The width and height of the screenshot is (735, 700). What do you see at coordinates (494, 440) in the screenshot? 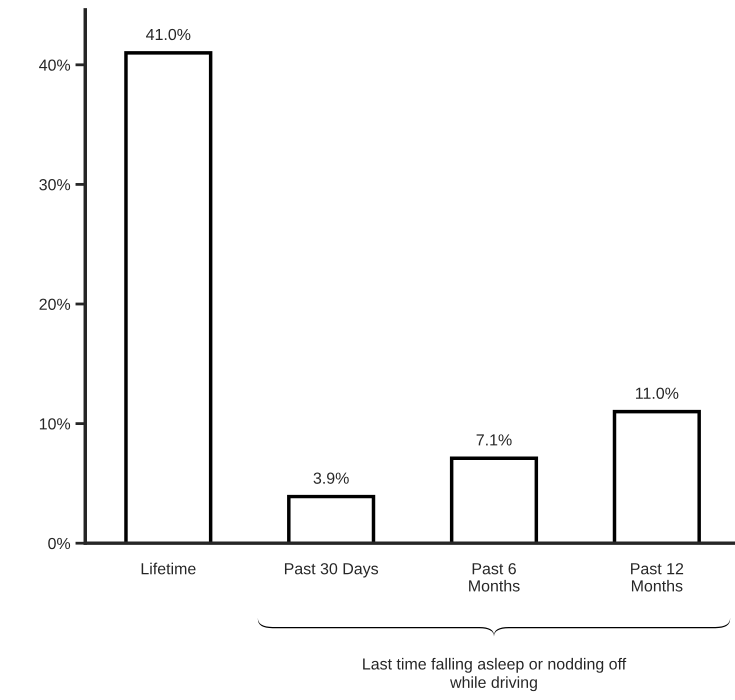
I see `data-label: 7.1%` at bounding box center [494, 440].